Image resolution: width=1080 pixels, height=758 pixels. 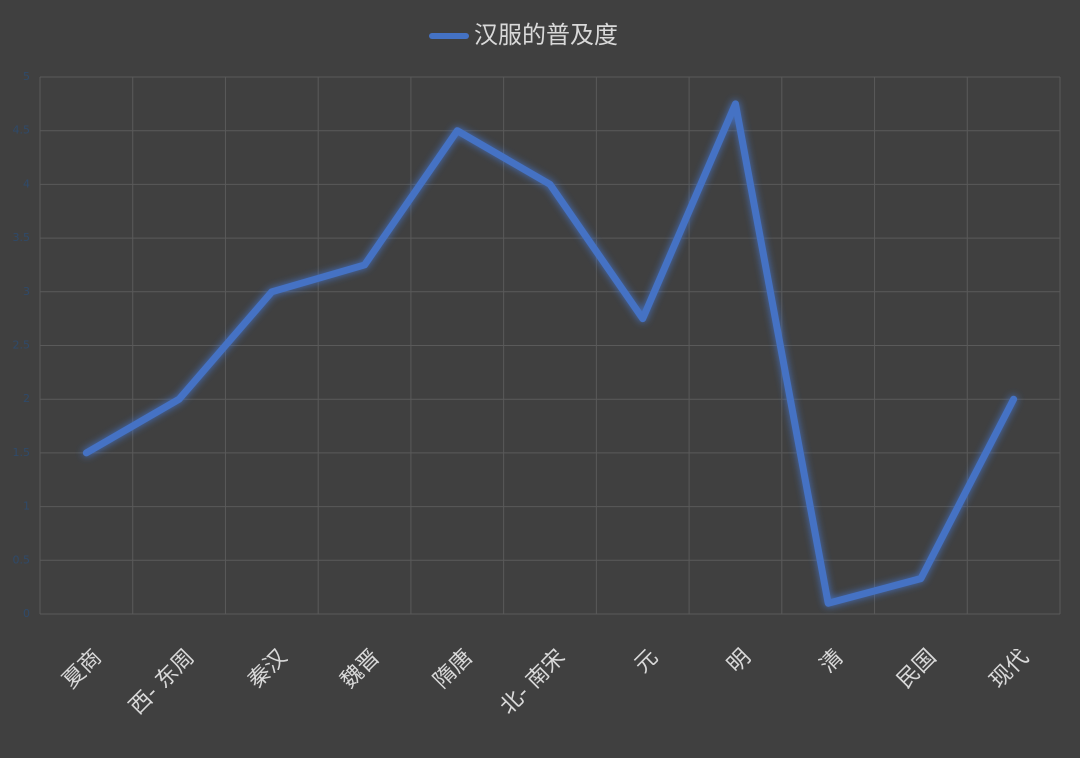 What do you see at coordinates (26, 291) in the screenshot?
I see `y-tick-label: 3` at bounding box center [26, 291].